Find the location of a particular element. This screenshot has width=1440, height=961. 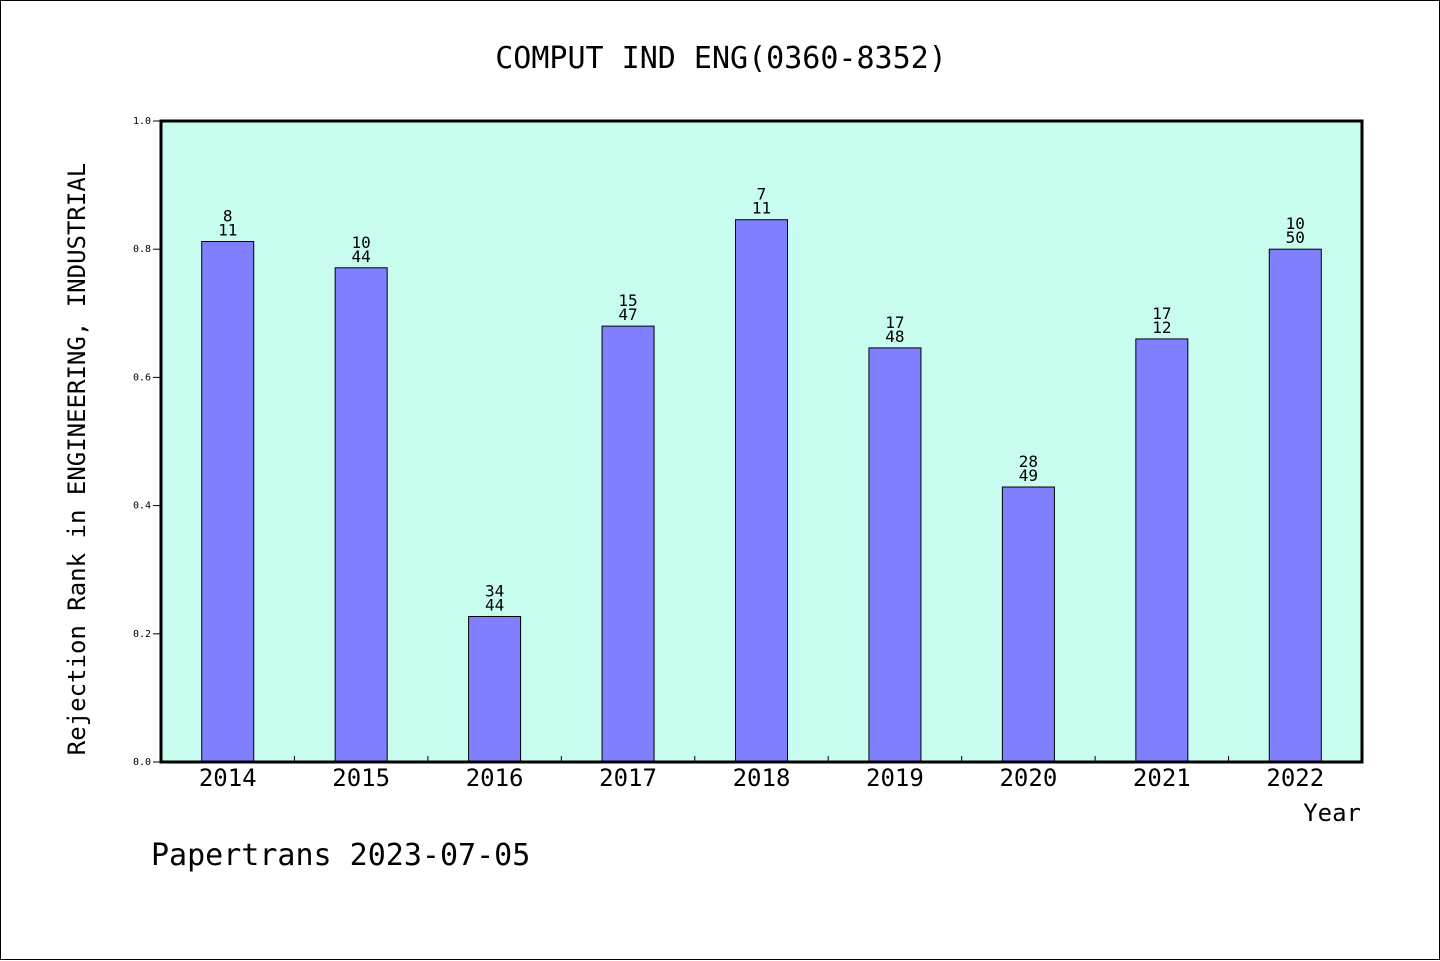

y-axis: 0.0 0.2 0.4 0.6 0.8 1.0 is located at coordinates (147, 442).